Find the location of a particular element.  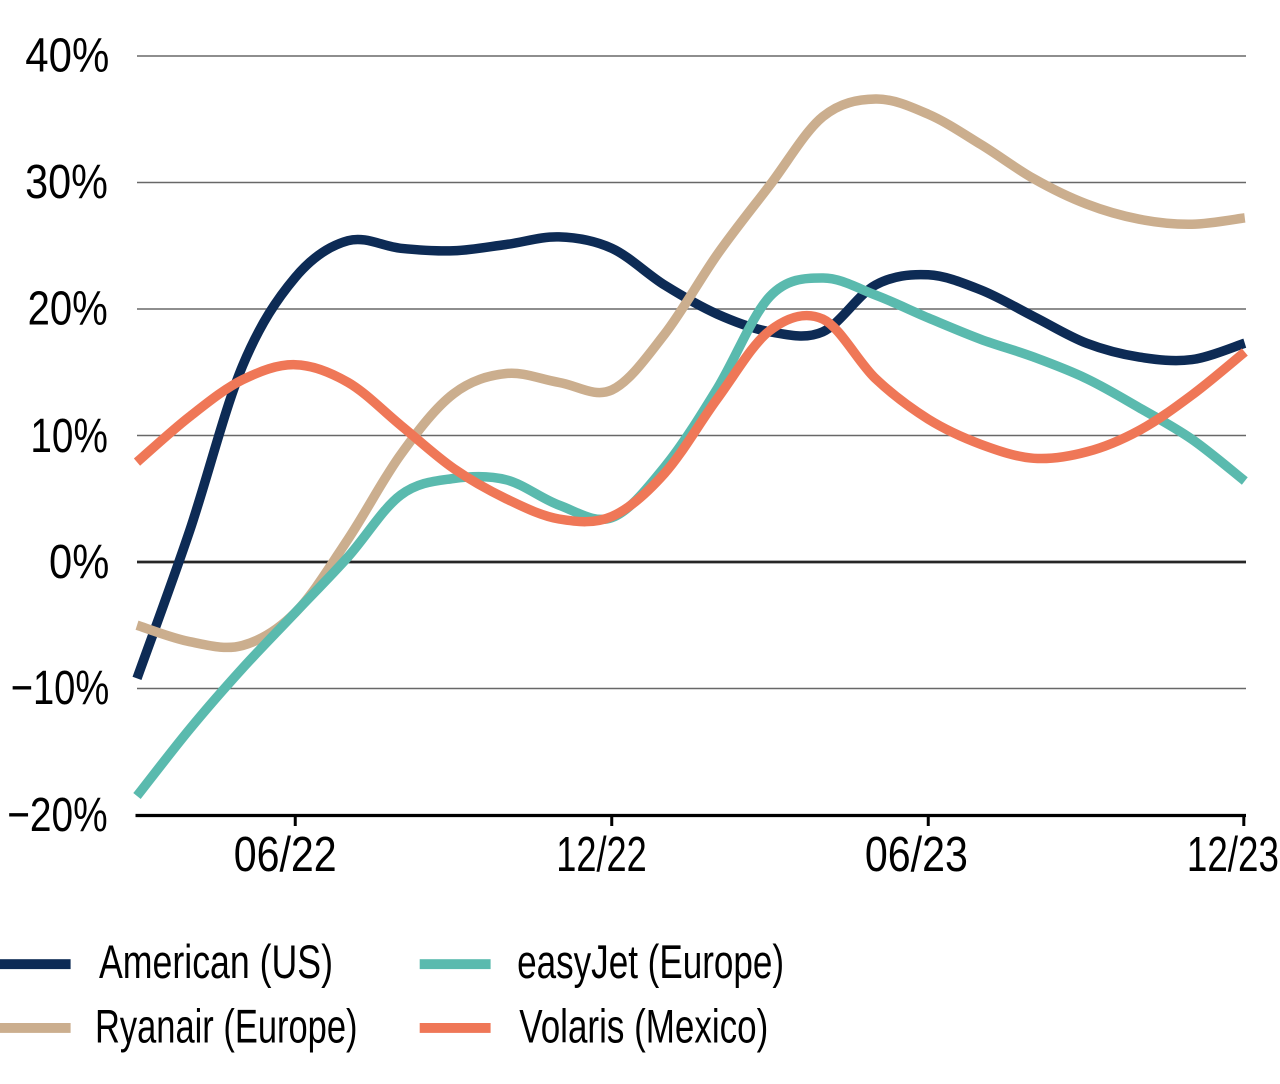

svg-text: 12/23 is located at coordinates (1233, 855).